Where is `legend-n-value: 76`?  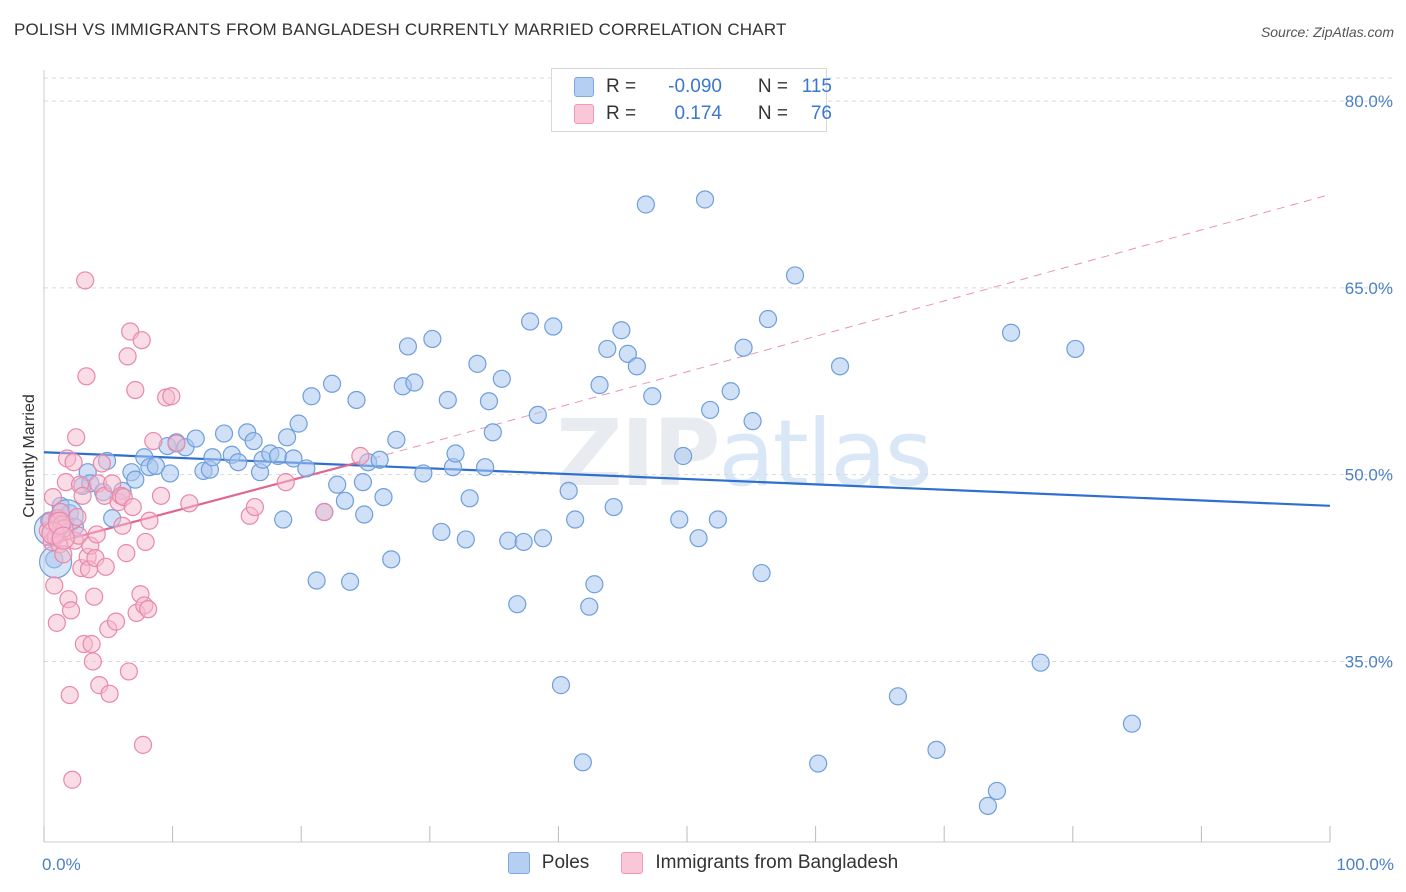
legend-n-value: 76 is located at coordinates (821, 113).